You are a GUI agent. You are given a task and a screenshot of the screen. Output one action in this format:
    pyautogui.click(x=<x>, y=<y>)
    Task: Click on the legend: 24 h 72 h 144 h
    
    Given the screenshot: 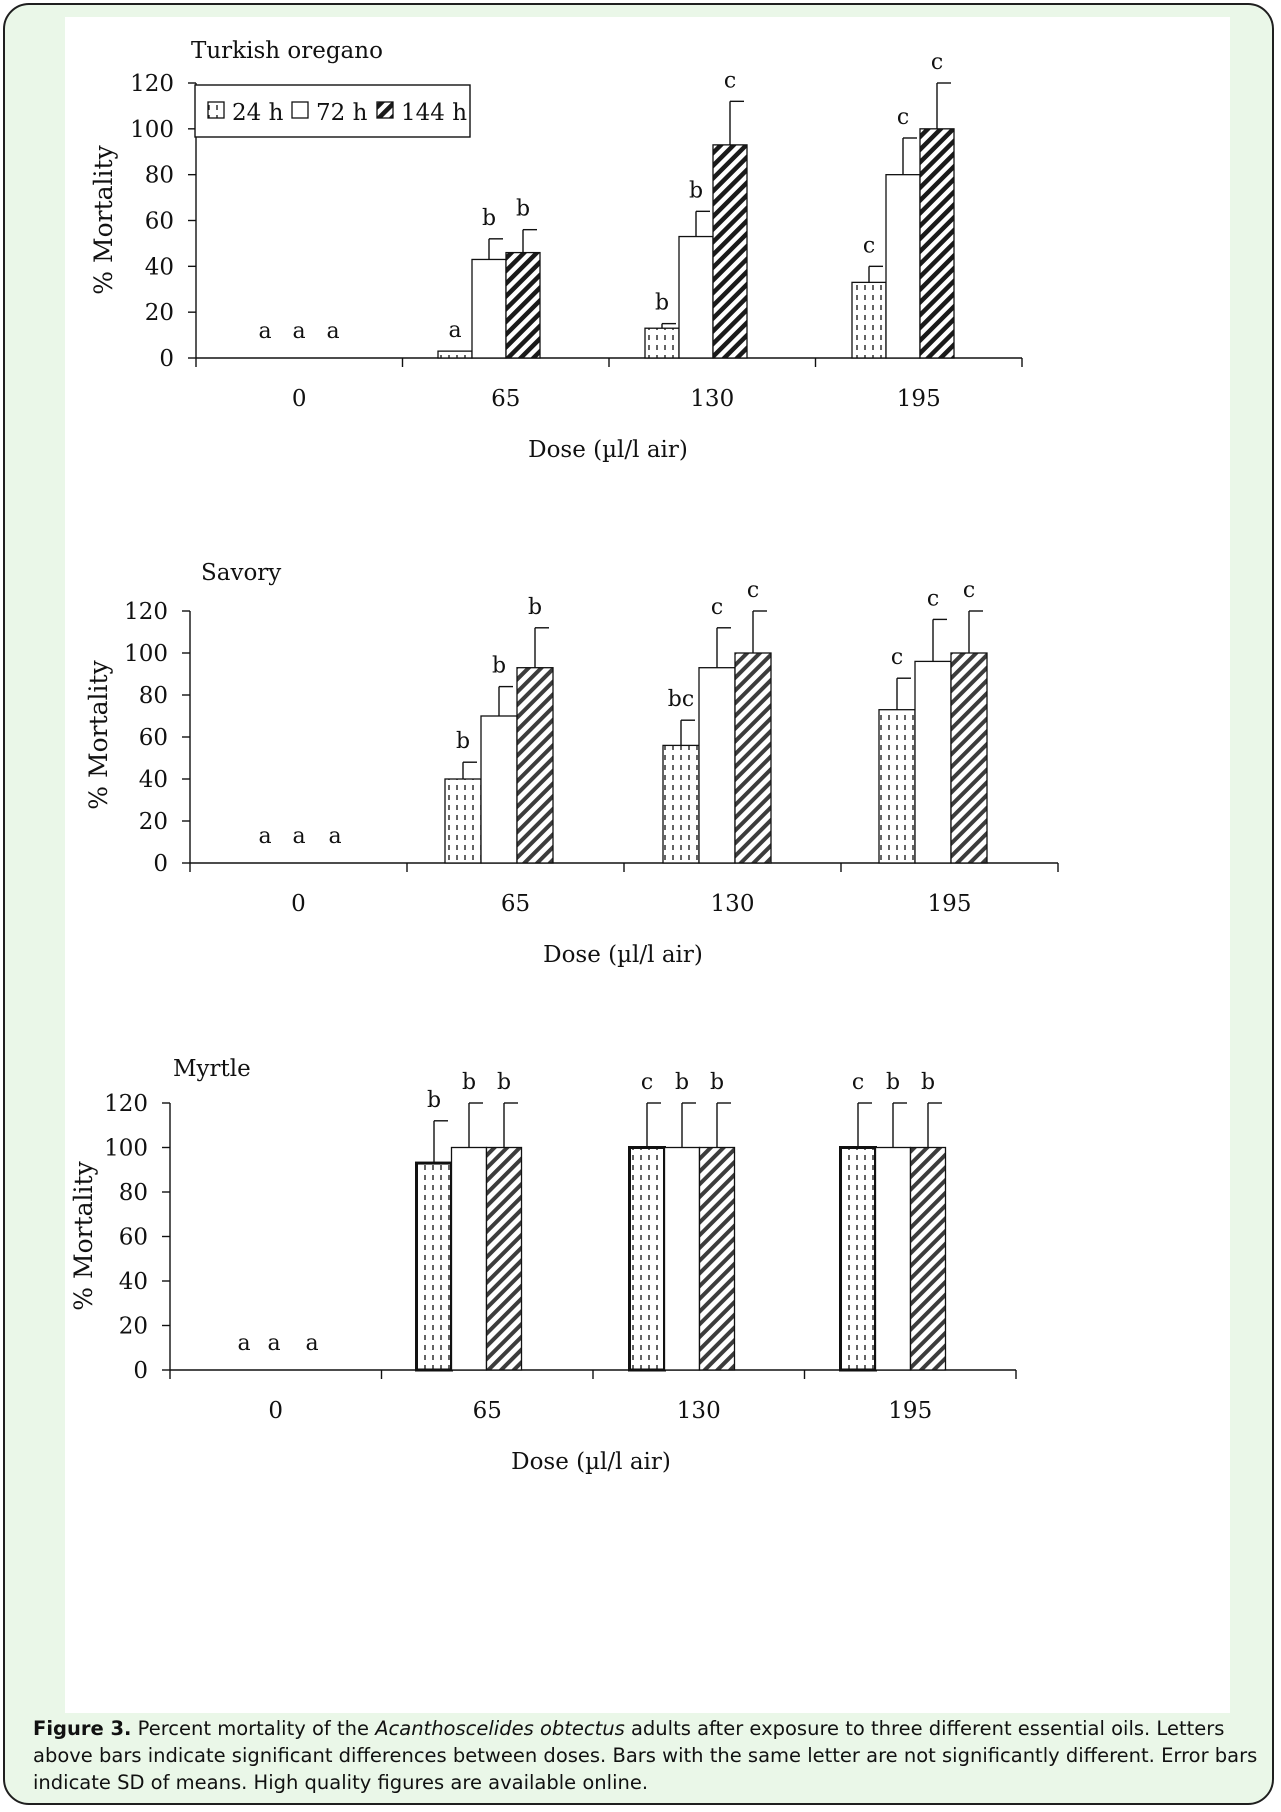 What is the action you would take?
    pyautogui.click(x=332, y=111)
    